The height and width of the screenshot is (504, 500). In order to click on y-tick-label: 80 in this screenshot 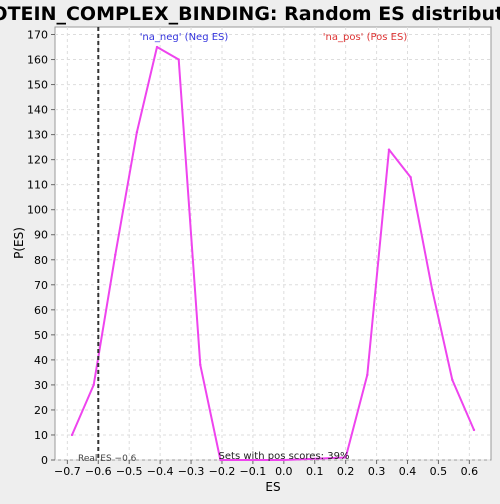, I will do `click(41, 260)`.